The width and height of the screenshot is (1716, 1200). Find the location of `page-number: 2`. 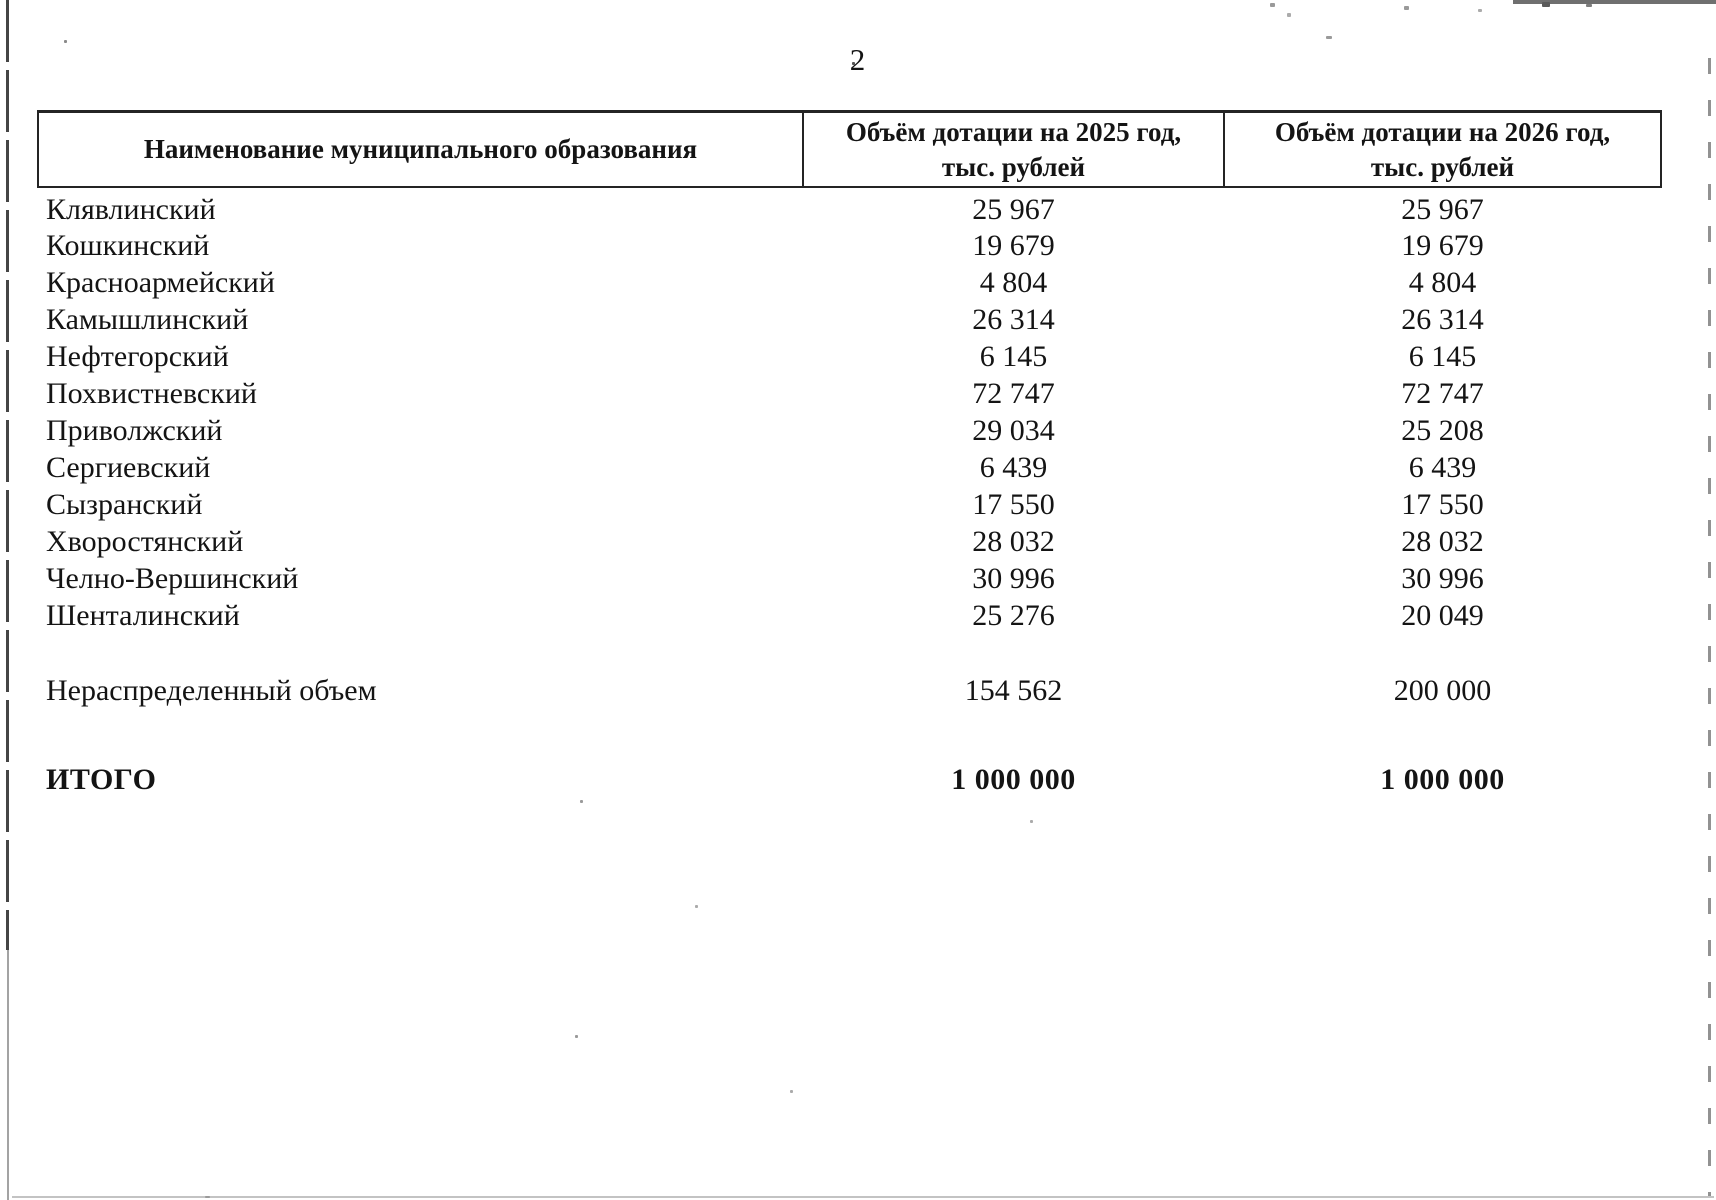

page-number: 2 is located at coordinates (858, 60).